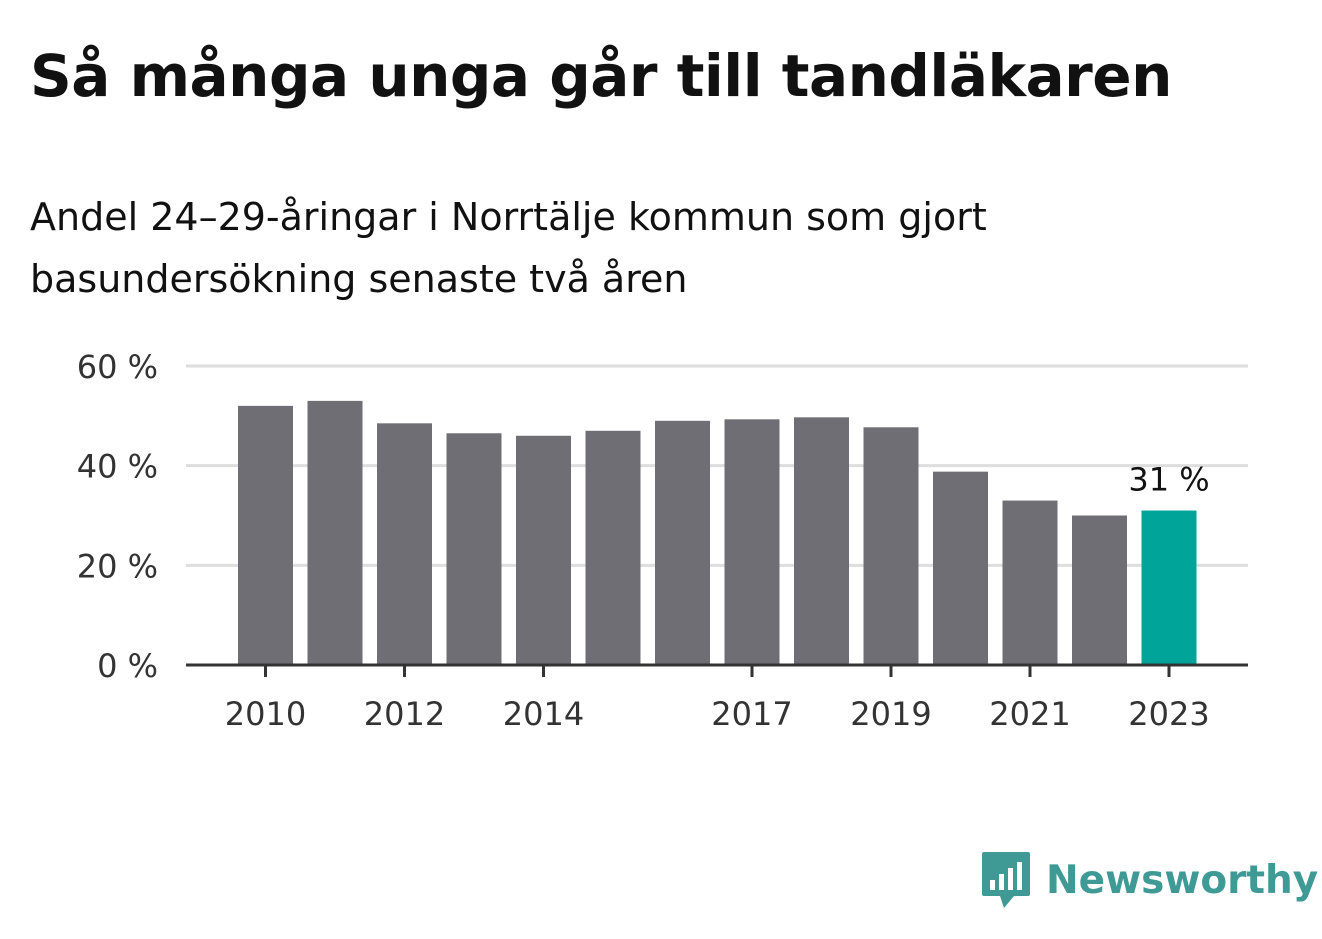 The height and width of the screenshot is (939, 1322). What do you see at coordinates (265, 714) in the screenshot?
I see `x-tick-label: 2010` at bounding box center [265, 714].